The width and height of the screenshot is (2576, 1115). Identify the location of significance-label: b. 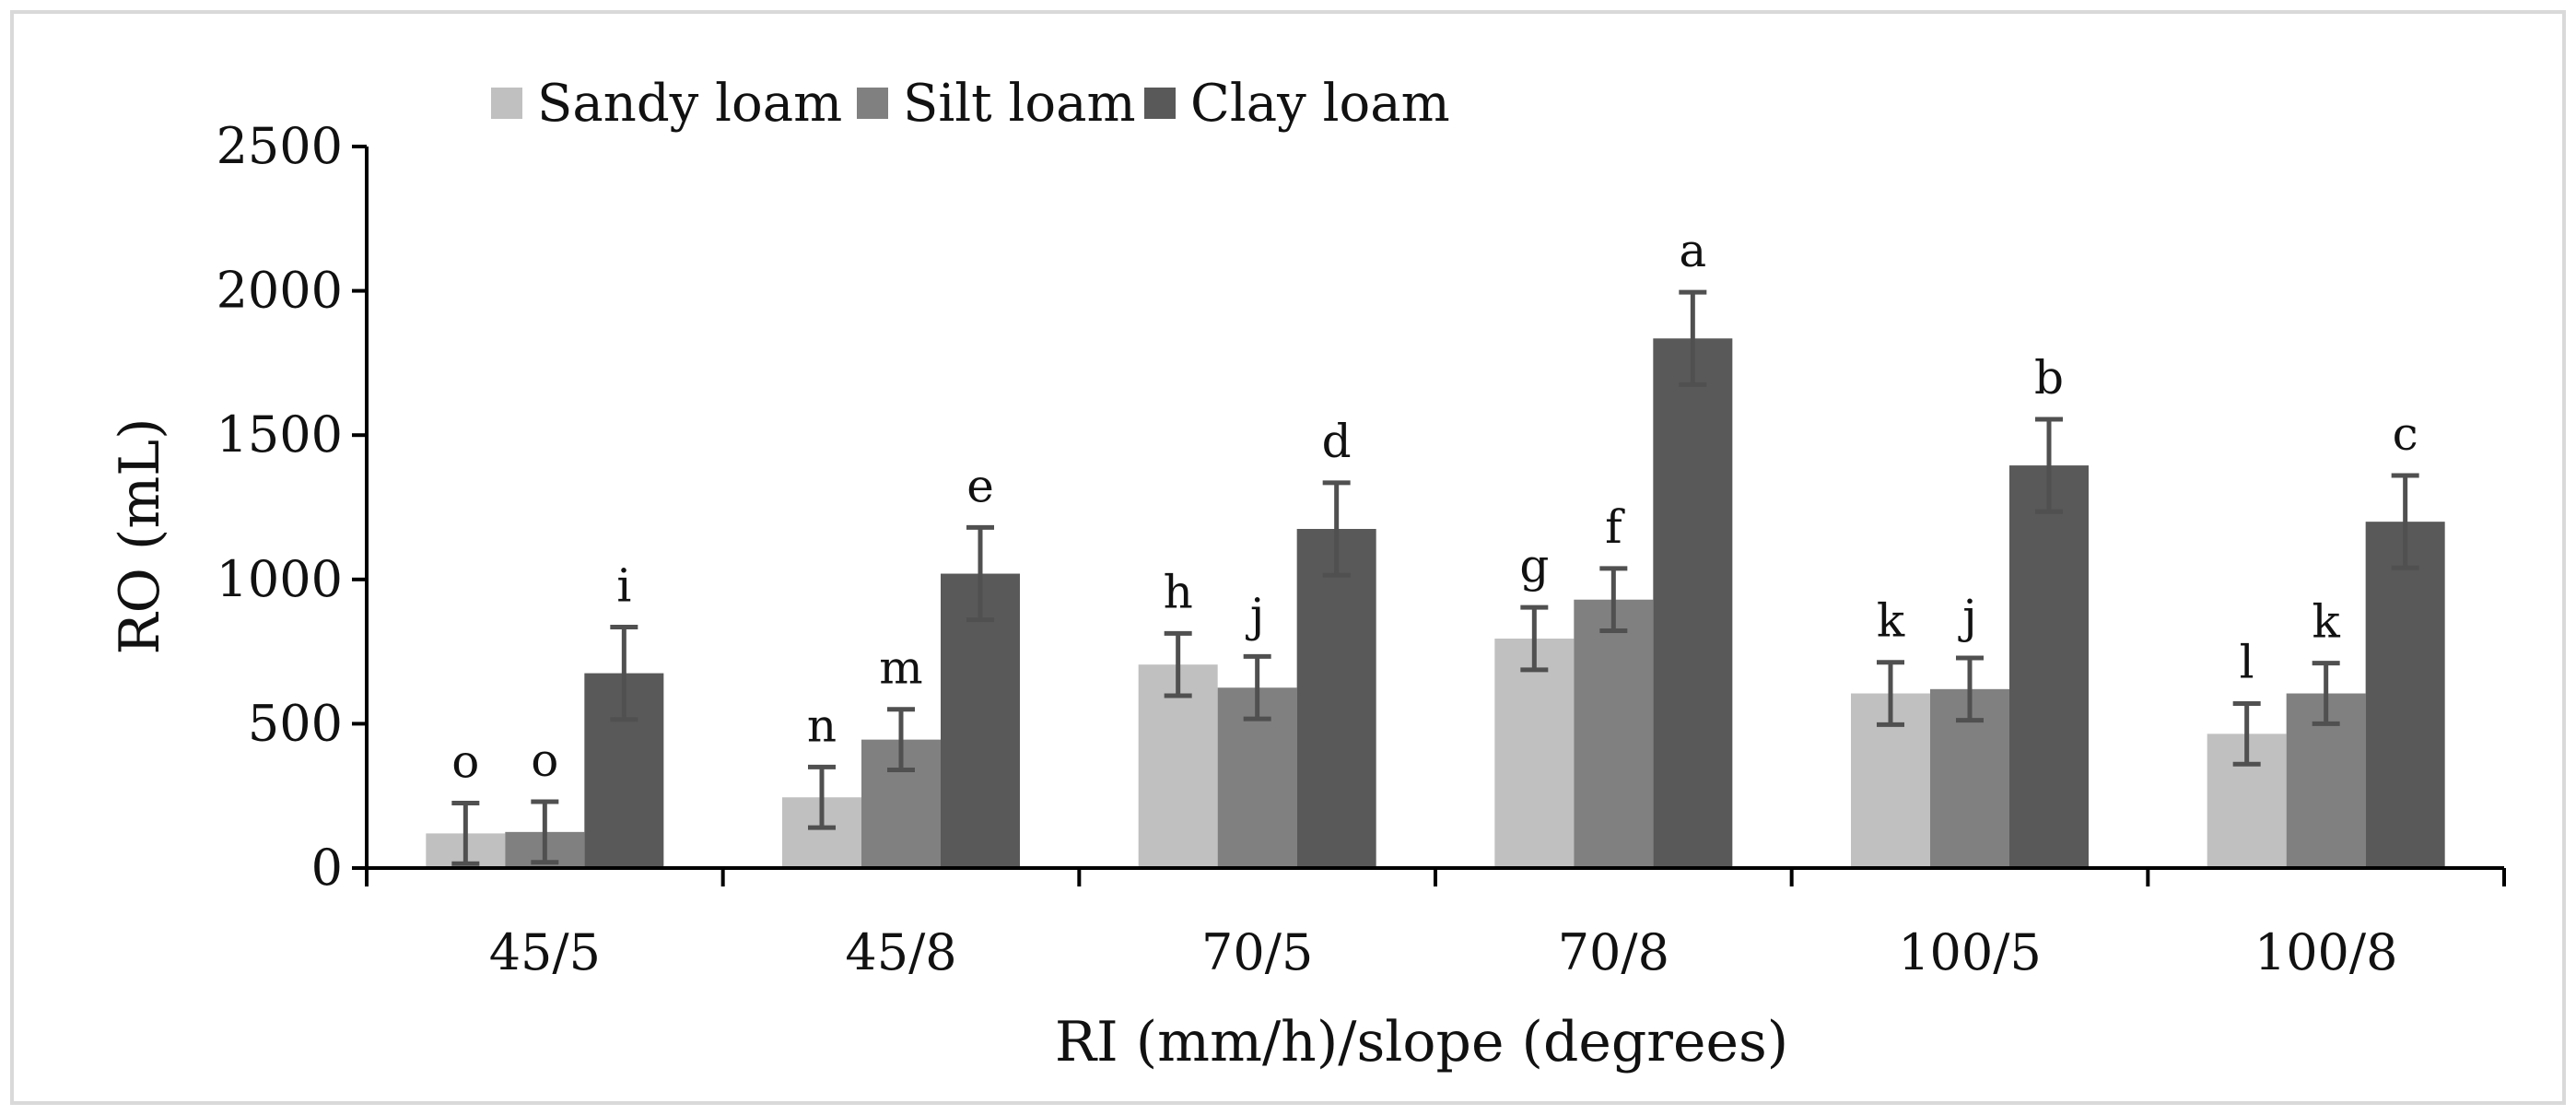
(2049, 378).